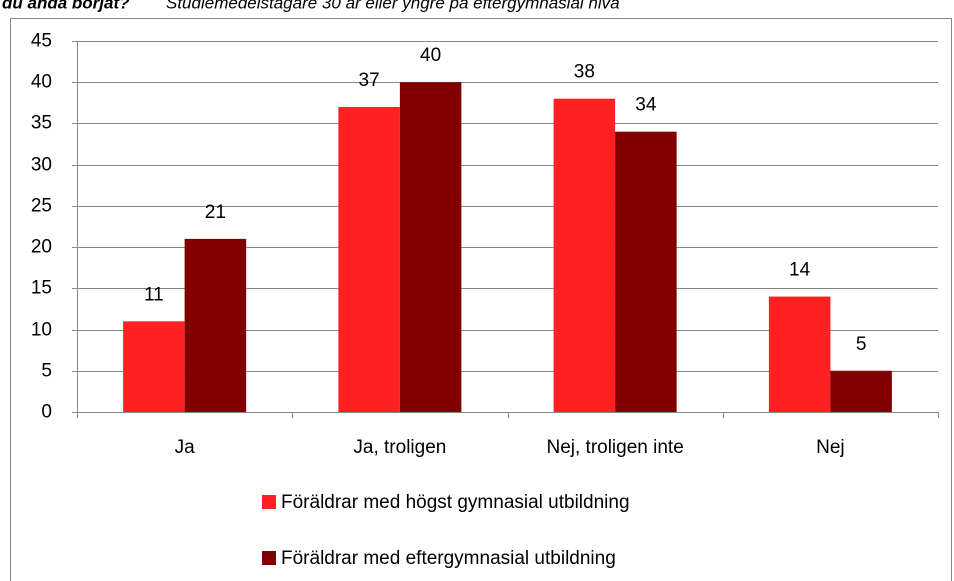 This screenshot has width=954, height=581. What do you see at coordinates (41, 206) in the screenshot?
I see `y-tick-label: 25` at bounding box center [41, 206].